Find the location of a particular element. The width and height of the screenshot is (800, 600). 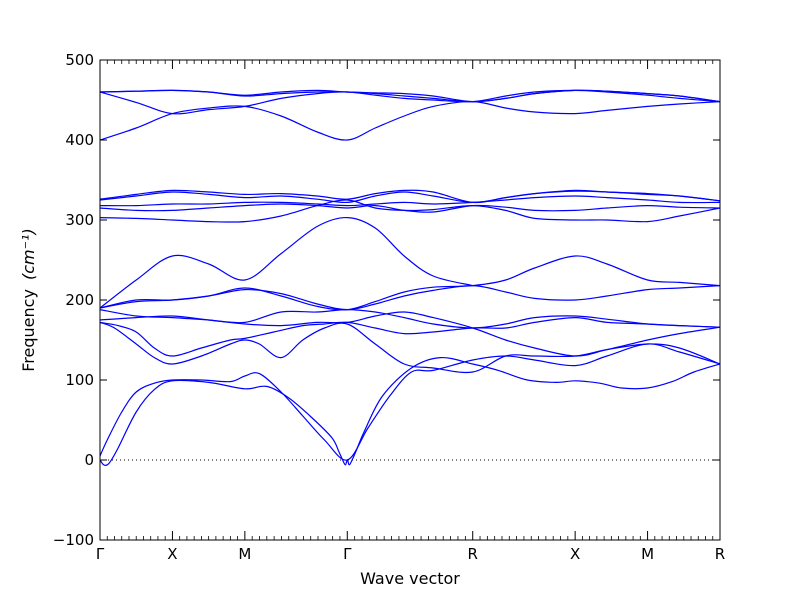

y-axis-label-text: Frequency is located at coordinates (28, 330).